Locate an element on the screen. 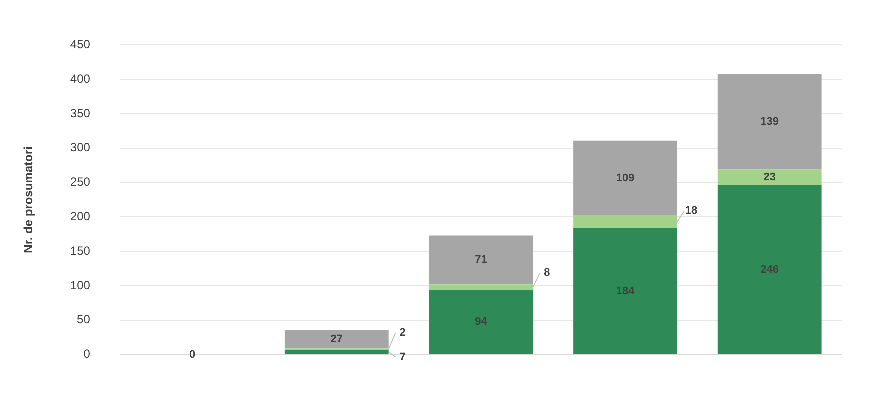  data-label: 139 is located at coordinates (770, 122).